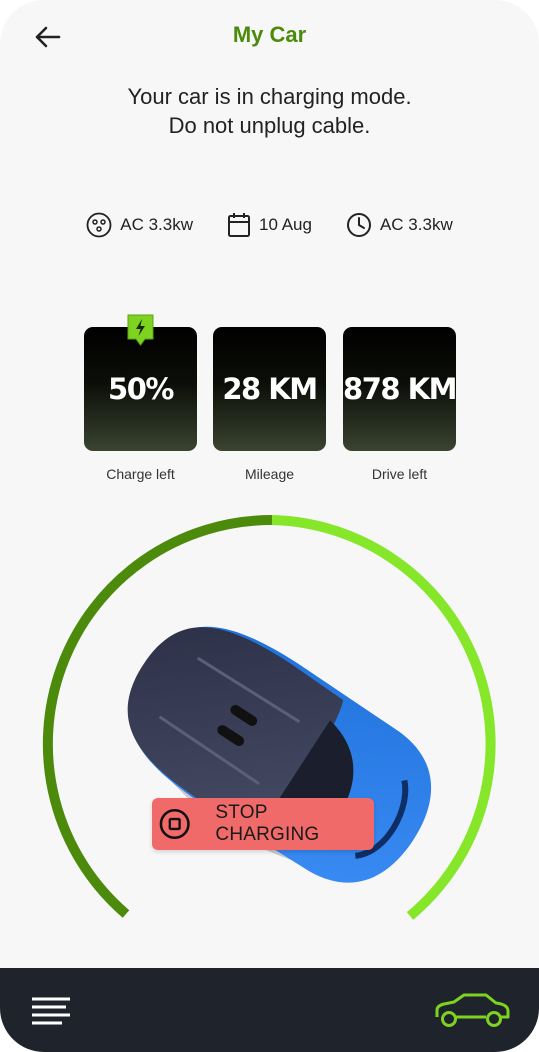 The width and height of the screenshot is (539, 1052). Describe the element at coordinates (269, 474) in the screenshot. I see `mileage-label: Mileage` at that location.